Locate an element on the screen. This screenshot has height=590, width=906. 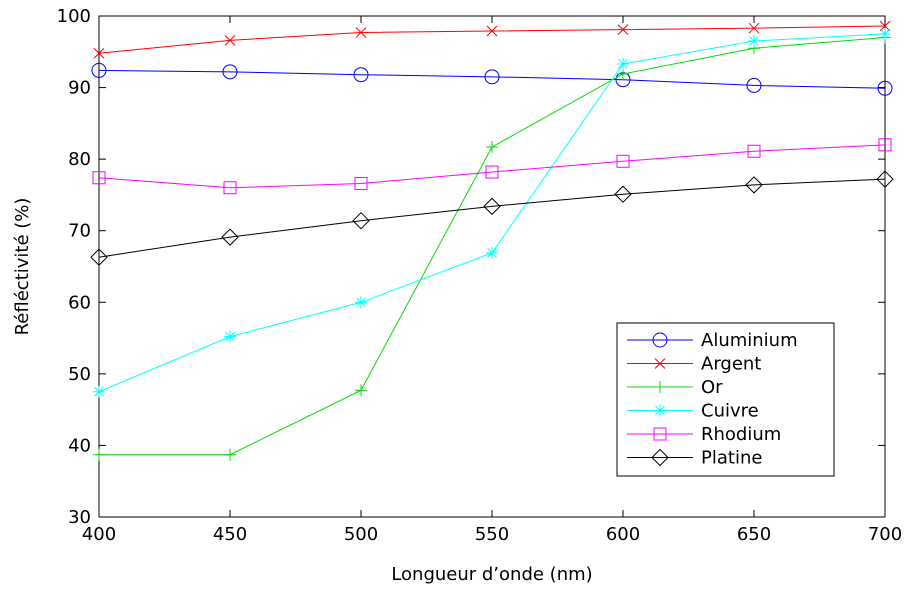
legend-marker-cuivre is located at coordinates (660, 410).